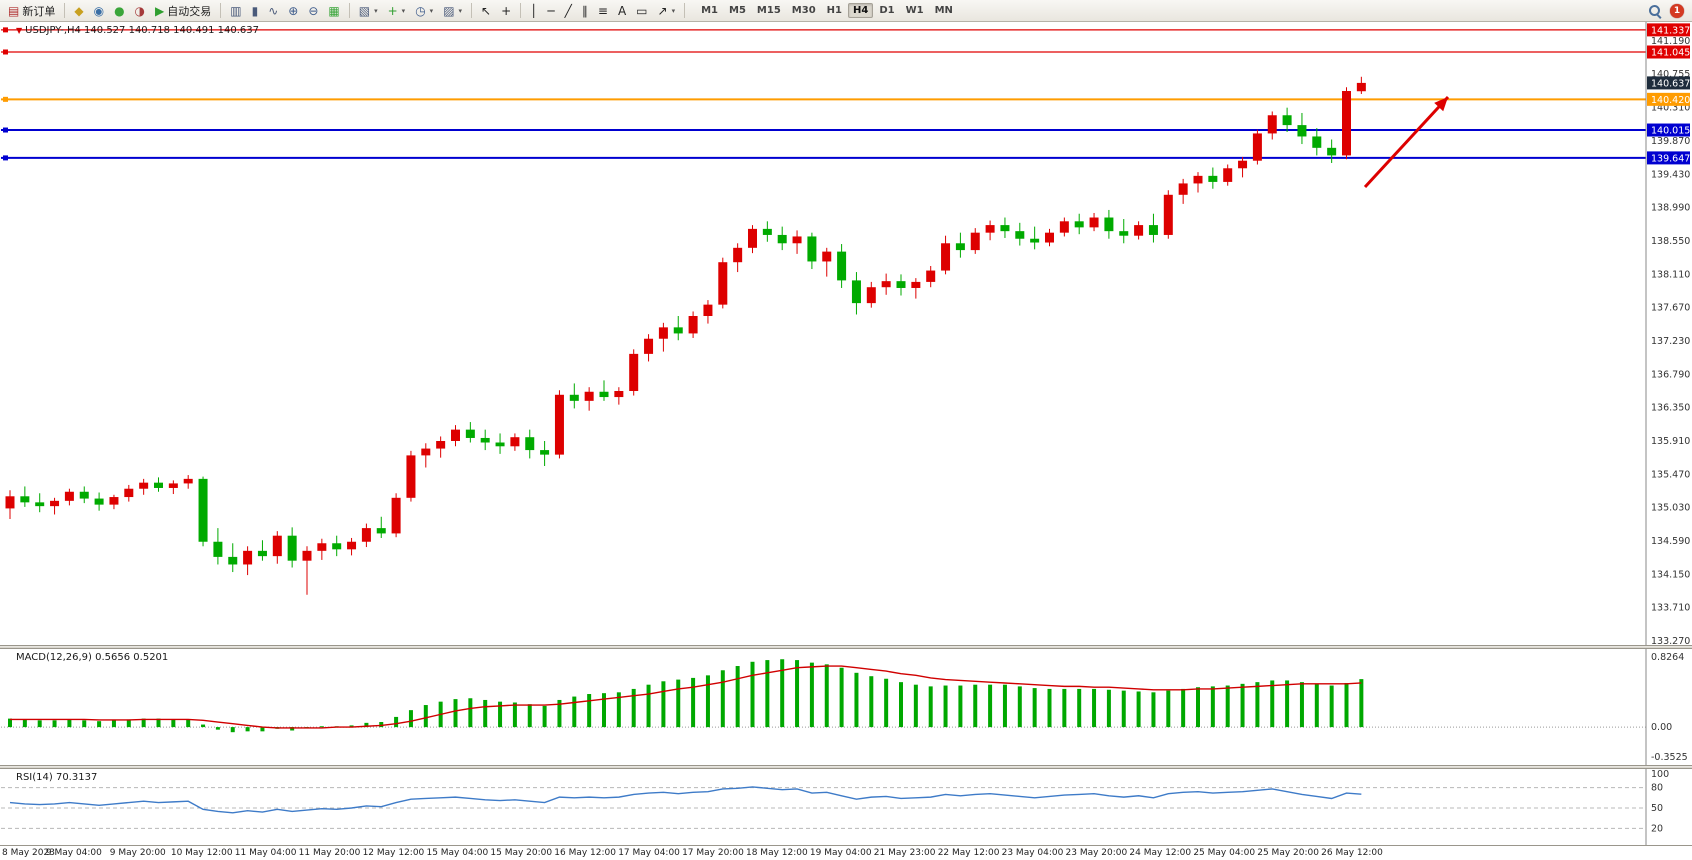 The height and width of the screenshot is (860, 1692). I want to click on timeframe-h4-button: H4, so click(861, 10).